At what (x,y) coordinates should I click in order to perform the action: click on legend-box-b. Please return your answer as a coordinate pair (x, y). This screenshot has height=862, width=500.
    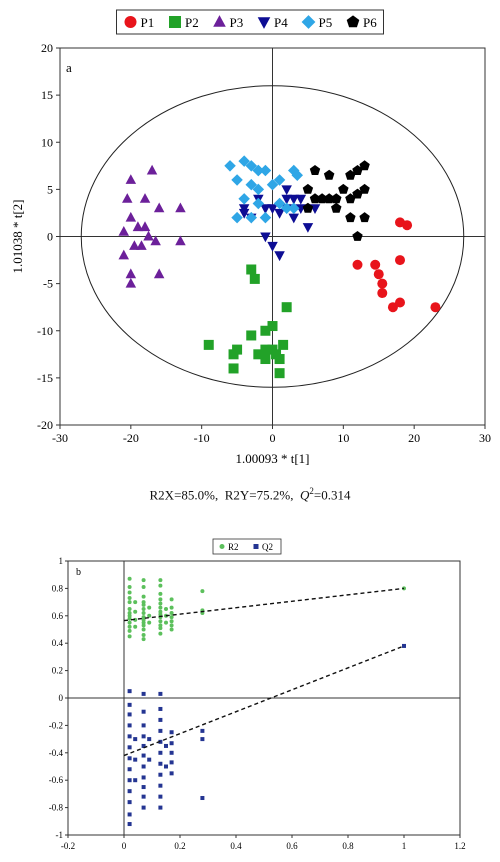
    Looking at the image, I should click on (247, 546).